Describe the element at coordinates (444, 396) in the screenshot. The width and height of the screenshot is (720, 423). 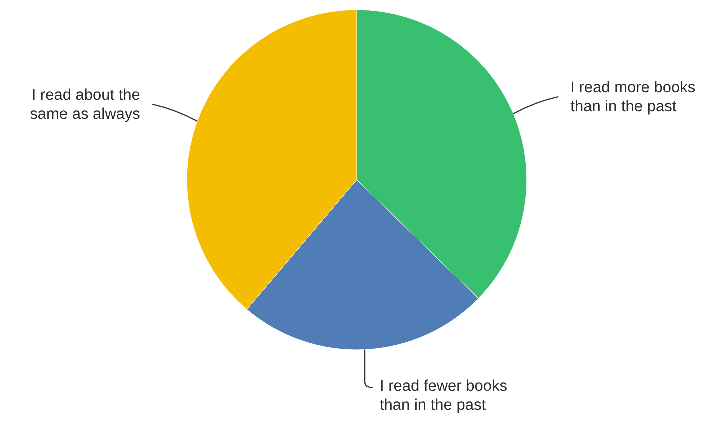
I see `slice-label: I read fewer books than in the past` at that location.